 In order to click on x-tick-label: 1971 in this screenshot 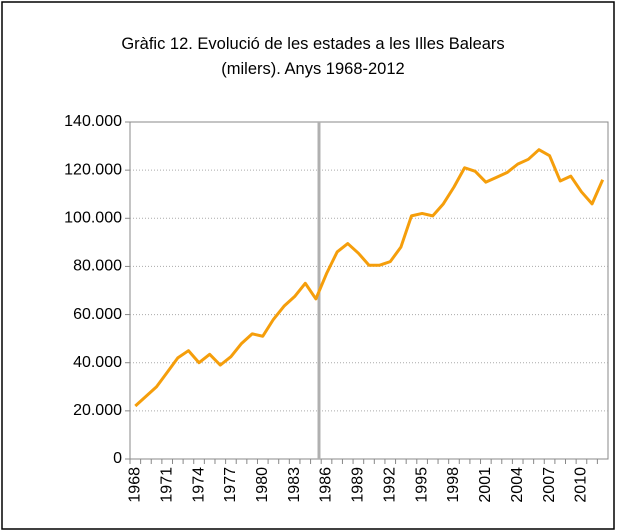, I will do `click(166, 485)`.